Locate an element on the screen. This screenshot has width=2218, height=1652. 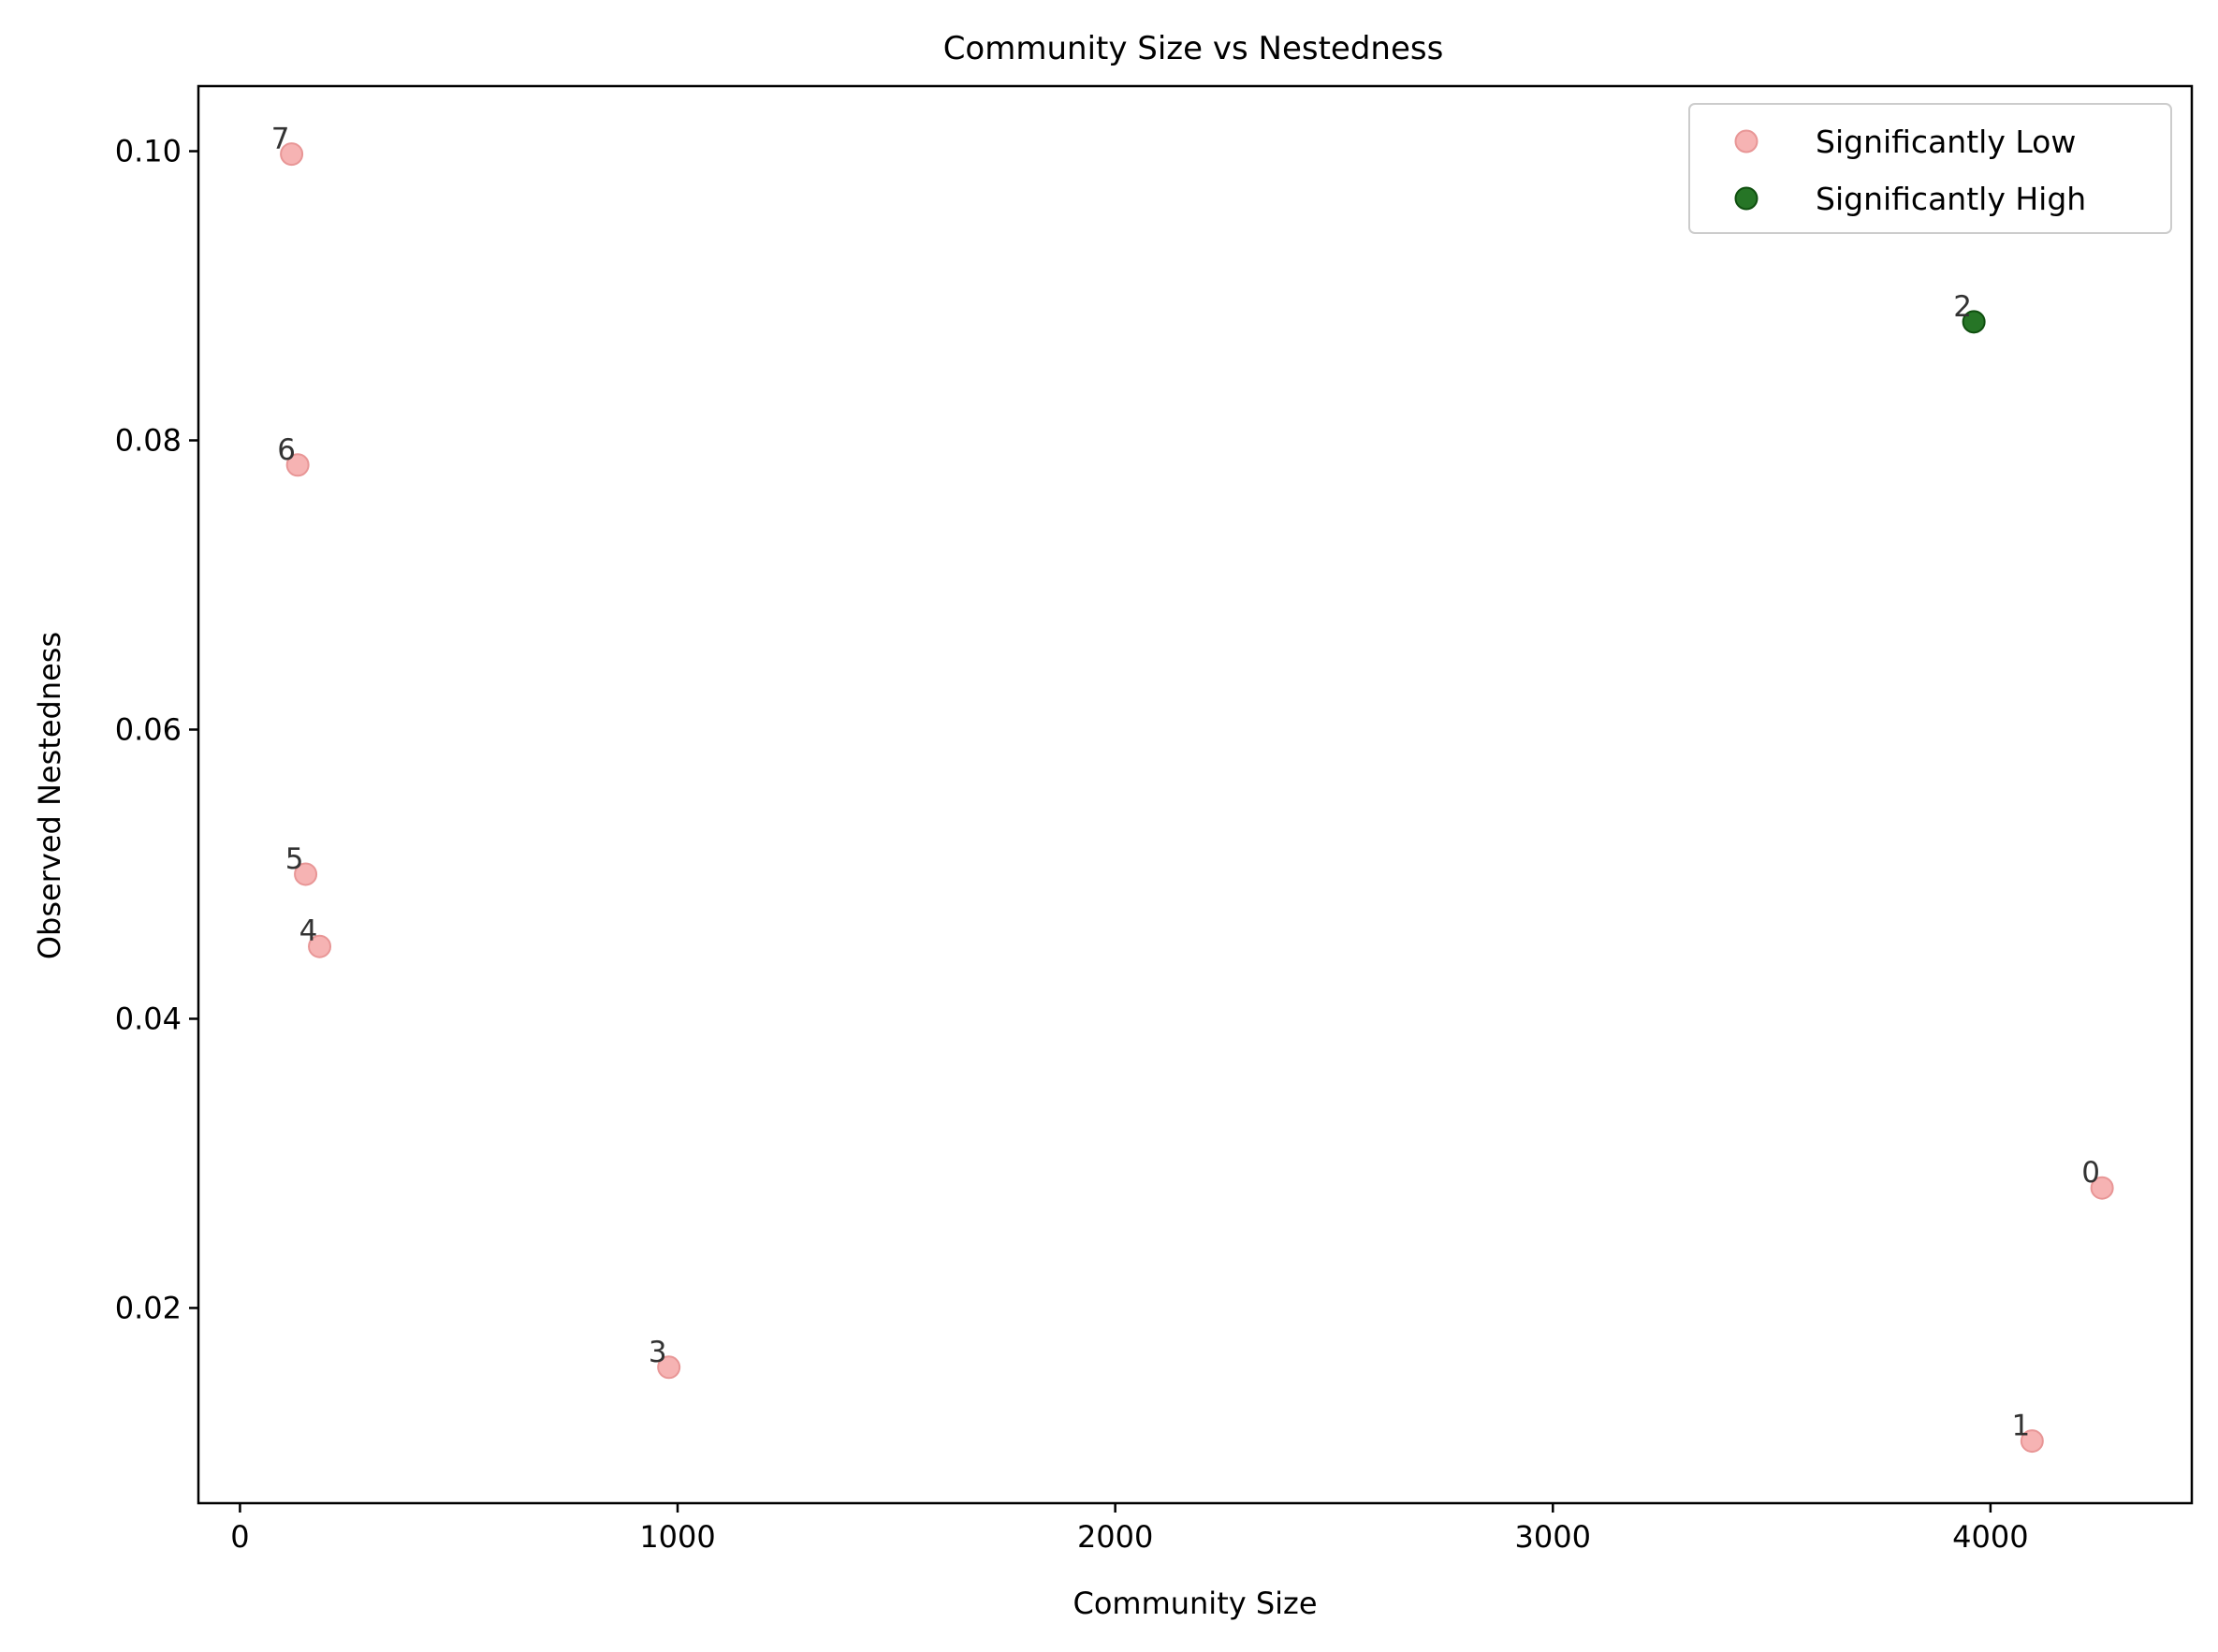
y-tick-label: 0.06 is located at coordinates (148, 729).